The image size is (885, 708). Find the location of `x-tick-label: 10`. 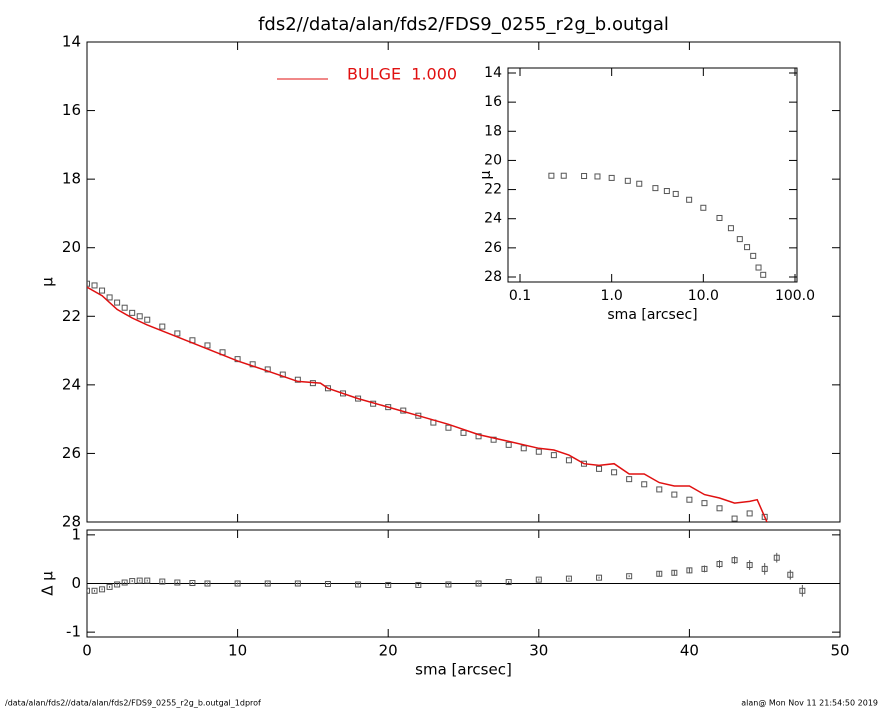

x-tick-label: 10 is located at coordinates (237, 651).